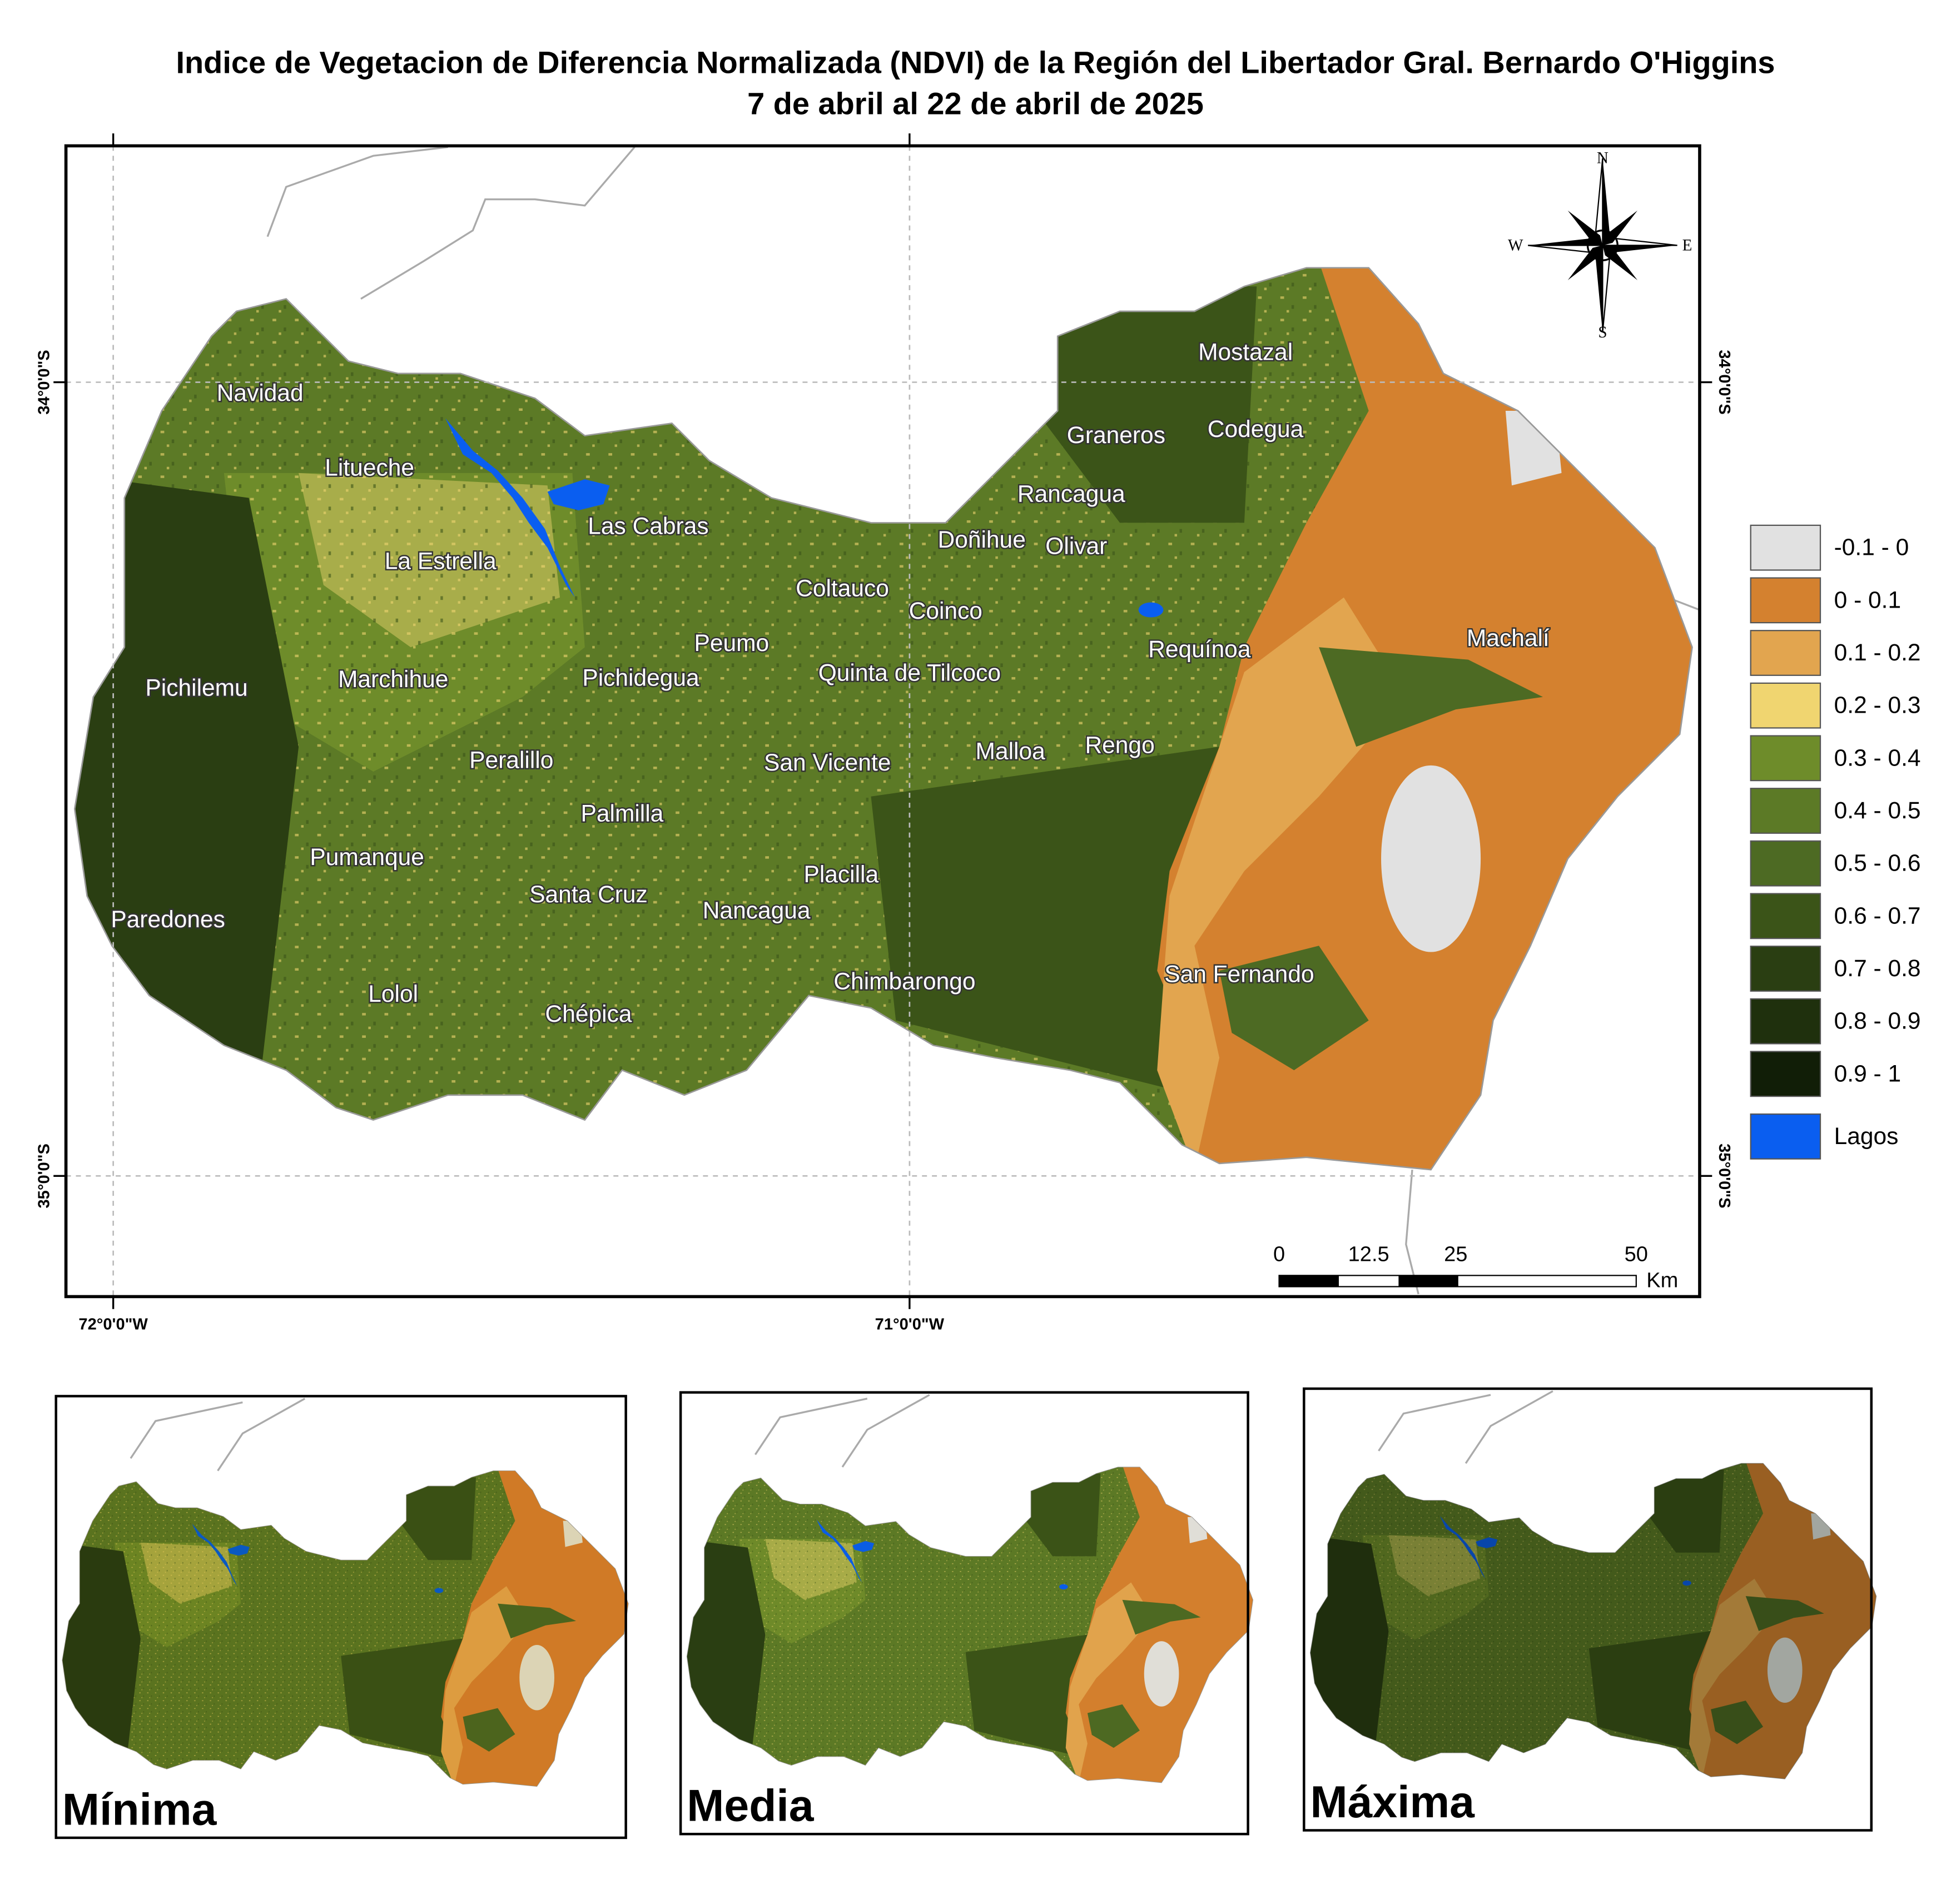 Image resolution: width=1951 pixels, height=1904 pixels. What do you see at coordinates (441, 561) in the screenshot?
I see `place-label: La Estrella` at bounding box center [441, 561].